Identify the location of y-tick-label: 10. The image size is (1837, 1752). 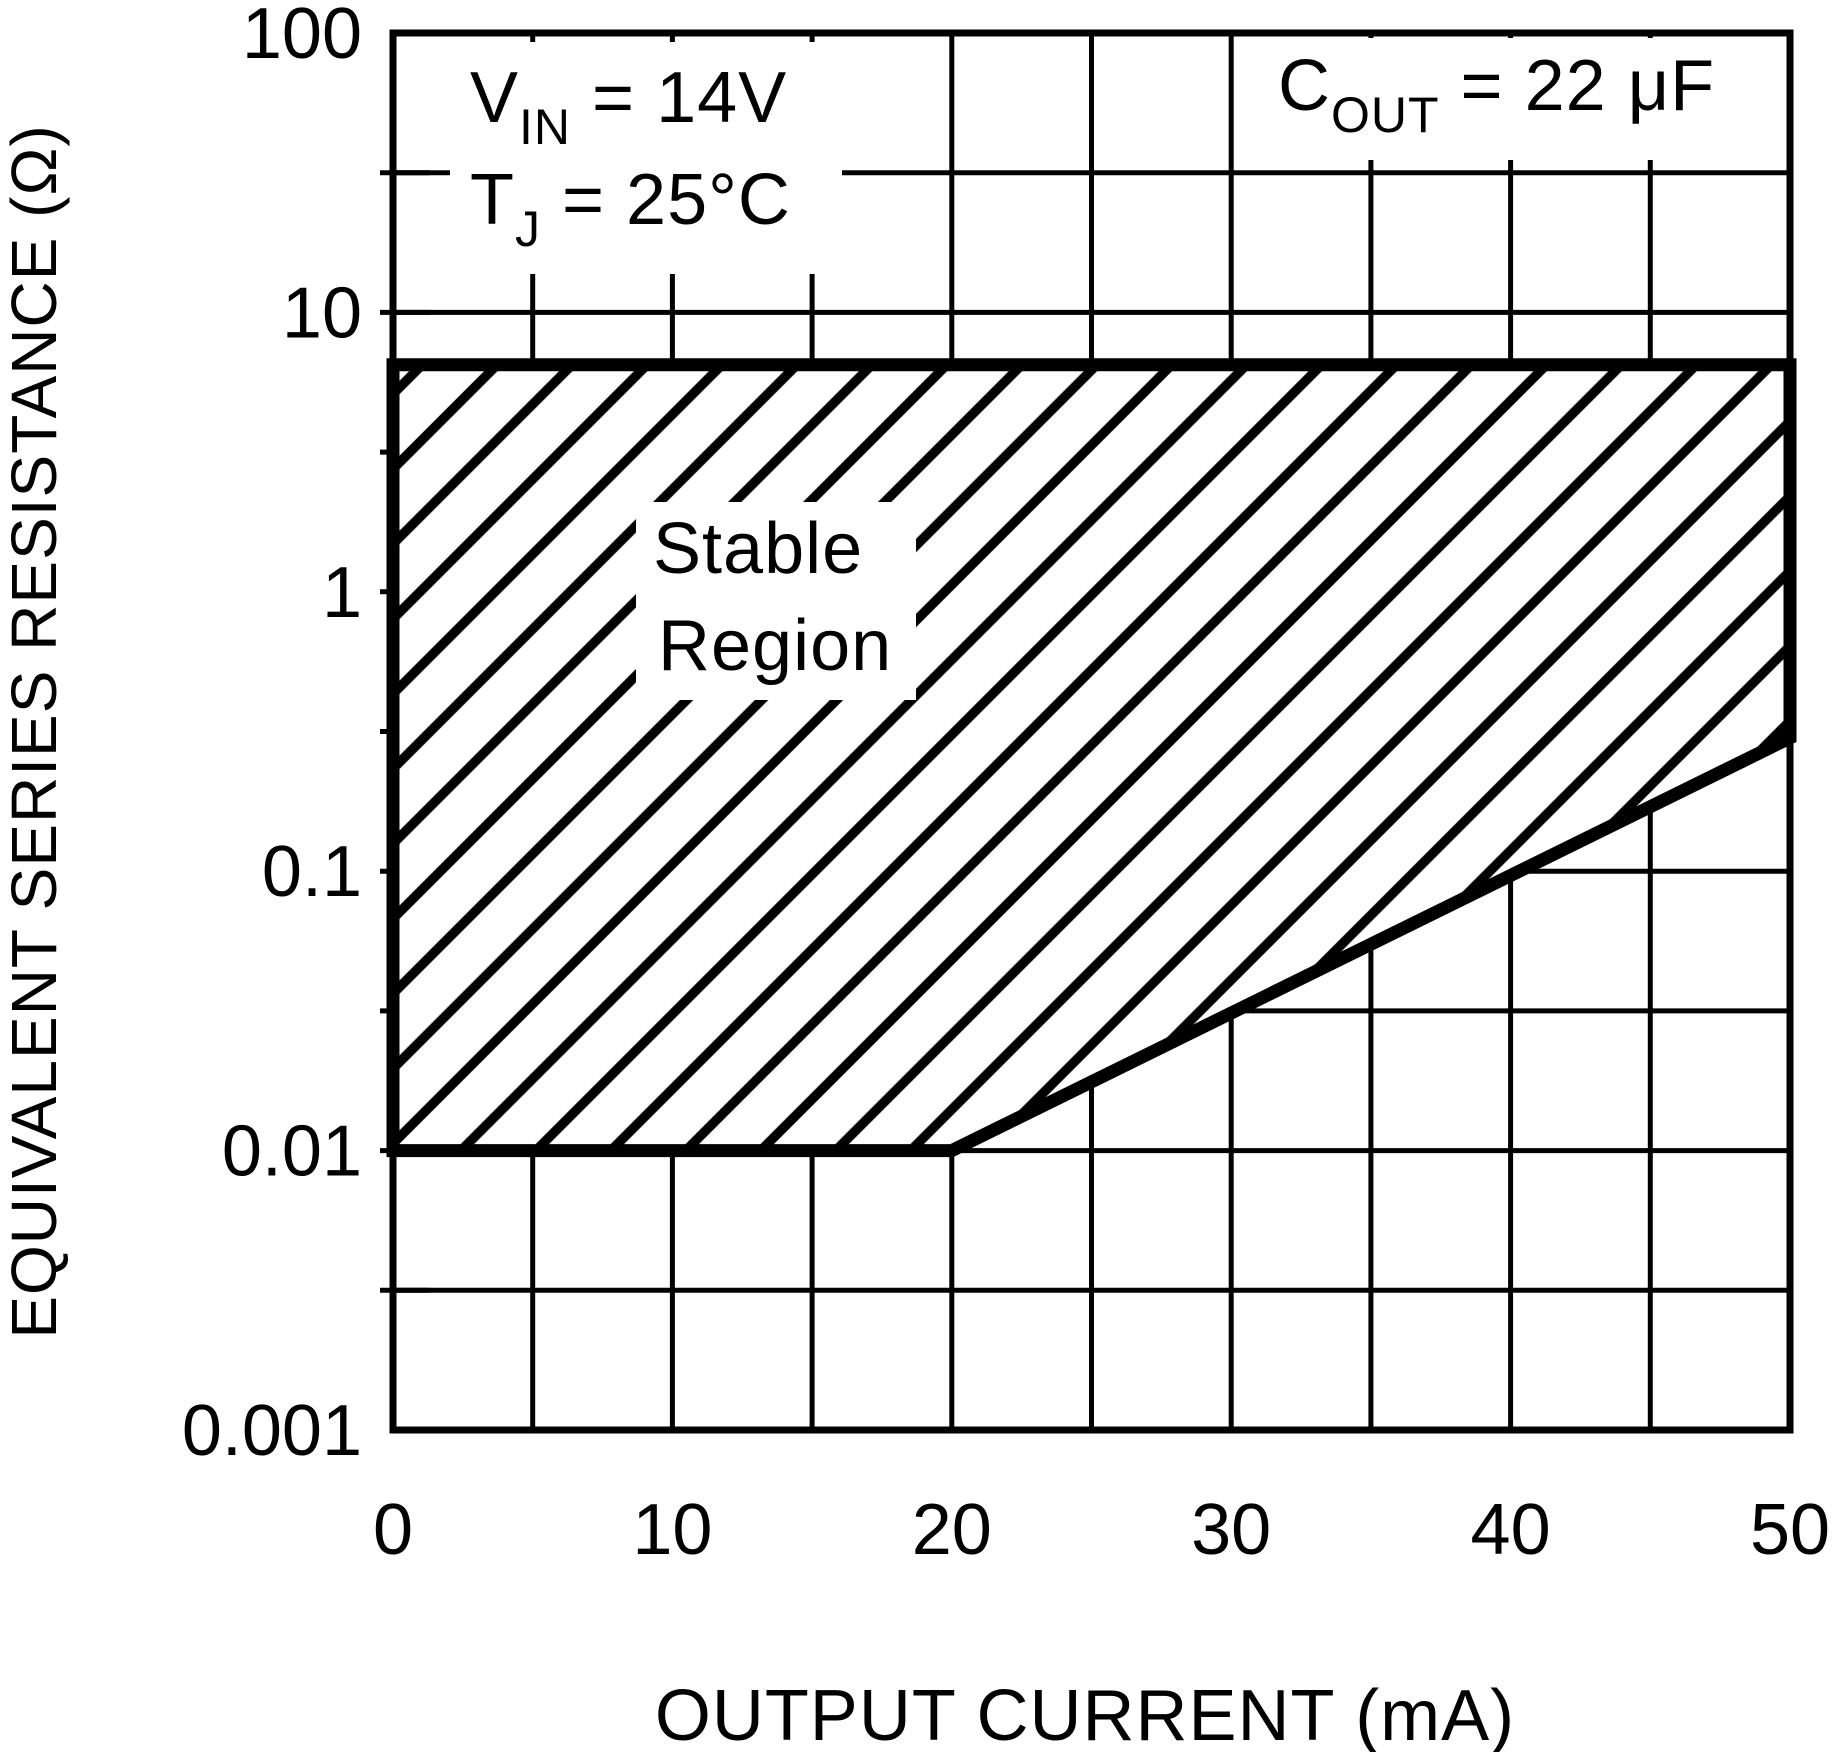
(322, 313).